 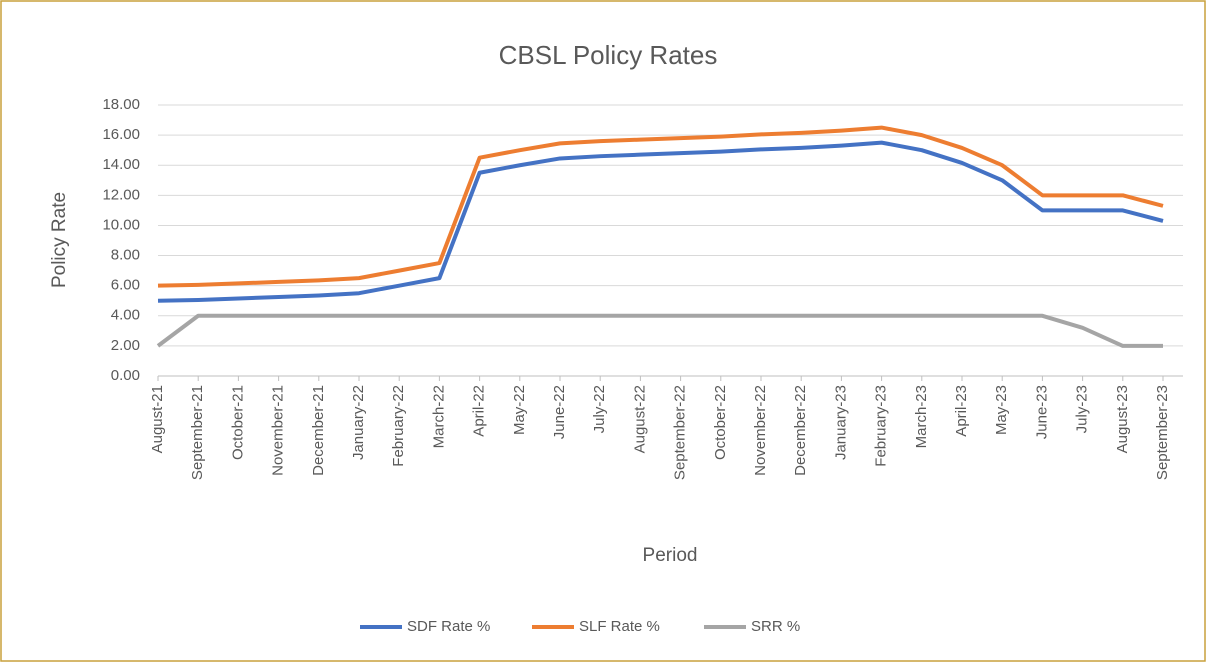 I want to click on x-axis-title: Period, so click(x=670, y=555).